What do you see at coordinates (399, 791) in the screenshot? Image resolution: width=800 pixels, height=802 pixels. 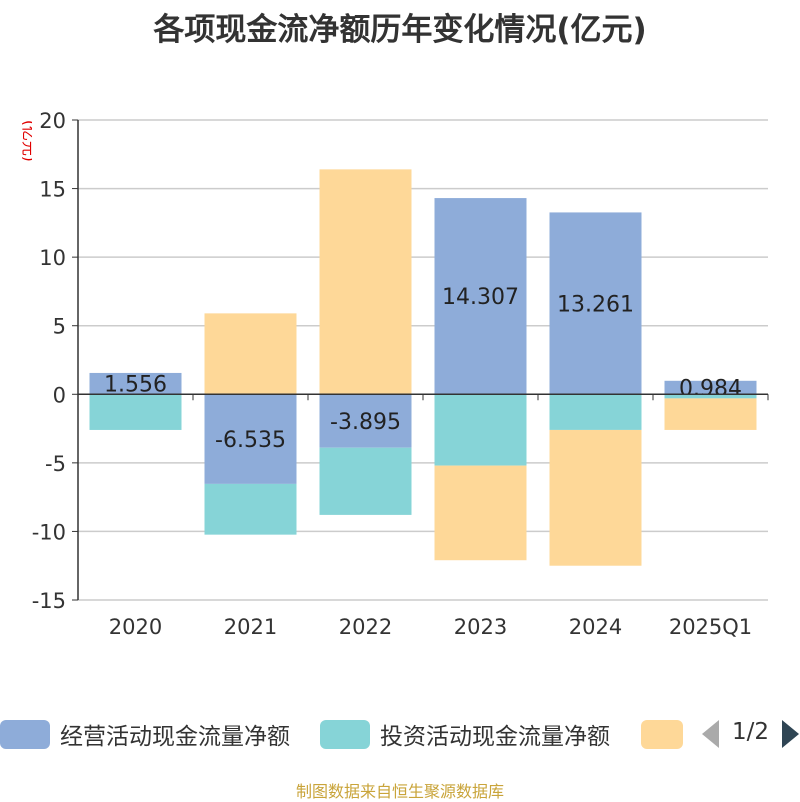 I see `source-note: 制图数据来自恒生聚源数据库` at bounding box center [399, 791].